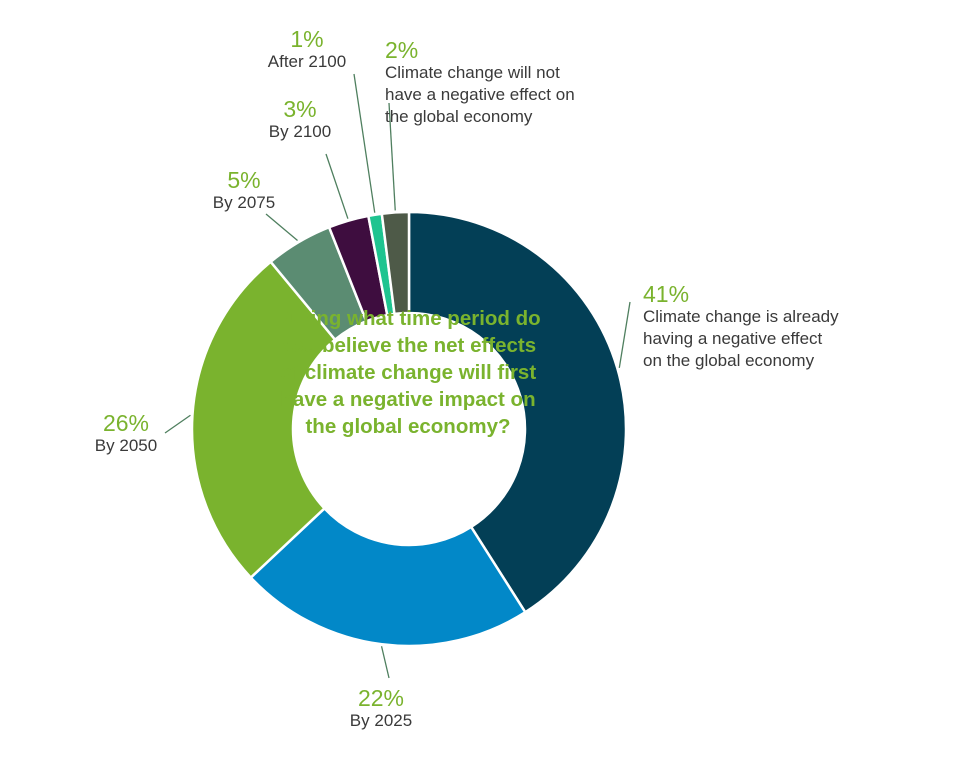 The width and height of the screenshot is (958, 760). I want to click on slice-category-label-5: By 2100, so click(300, 131).